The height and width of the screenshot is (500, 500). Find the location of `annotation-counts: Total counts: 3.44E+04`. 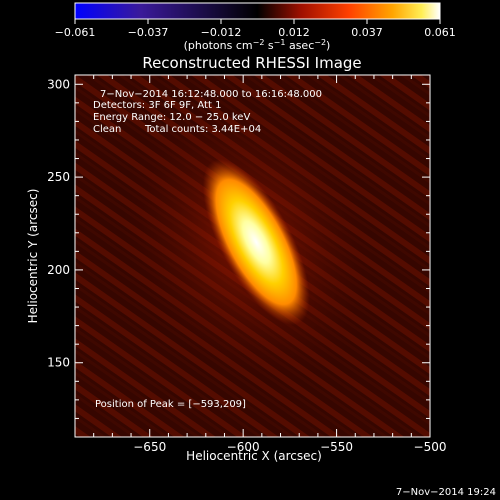

annotation-counts: Total counts: 3.44E+04 is located at coordinates (202, 129).